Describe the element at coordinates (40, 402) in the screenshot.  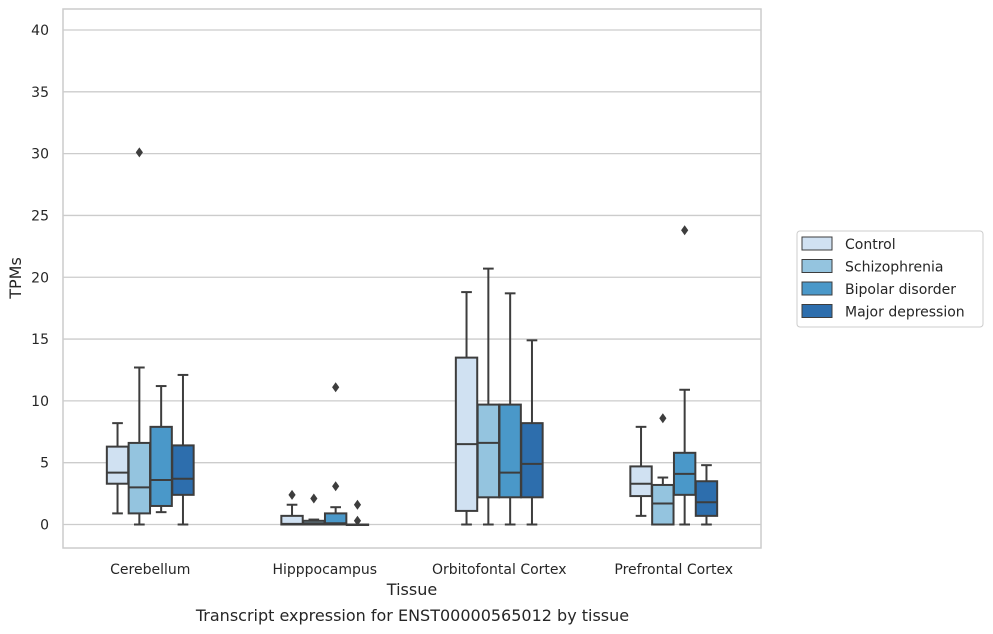
I see `y-tick-label: 10` at that location.